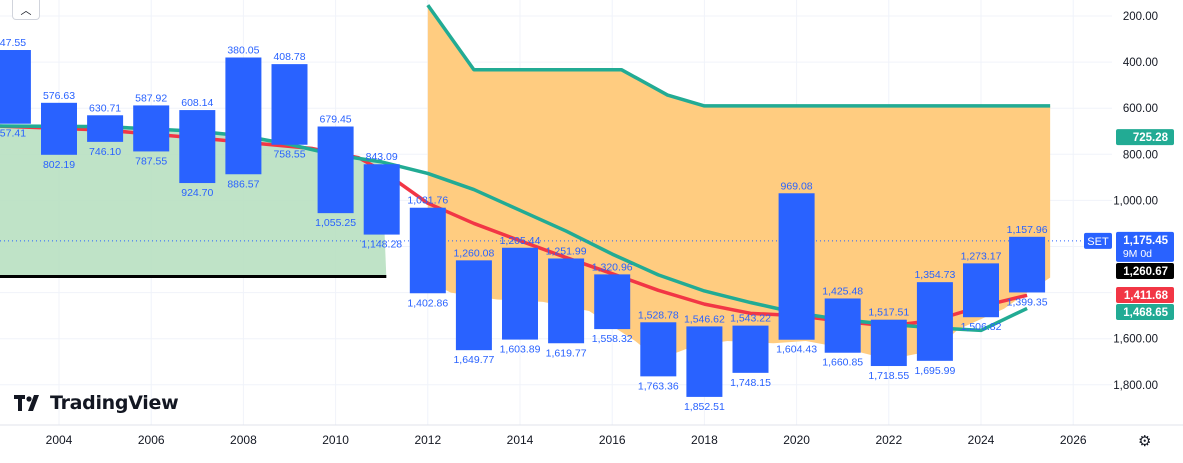  What do you see at coordinates (888, 440) in the screenshot?
I see `x-tick-label: 2022` at bounding box center [888, 440].